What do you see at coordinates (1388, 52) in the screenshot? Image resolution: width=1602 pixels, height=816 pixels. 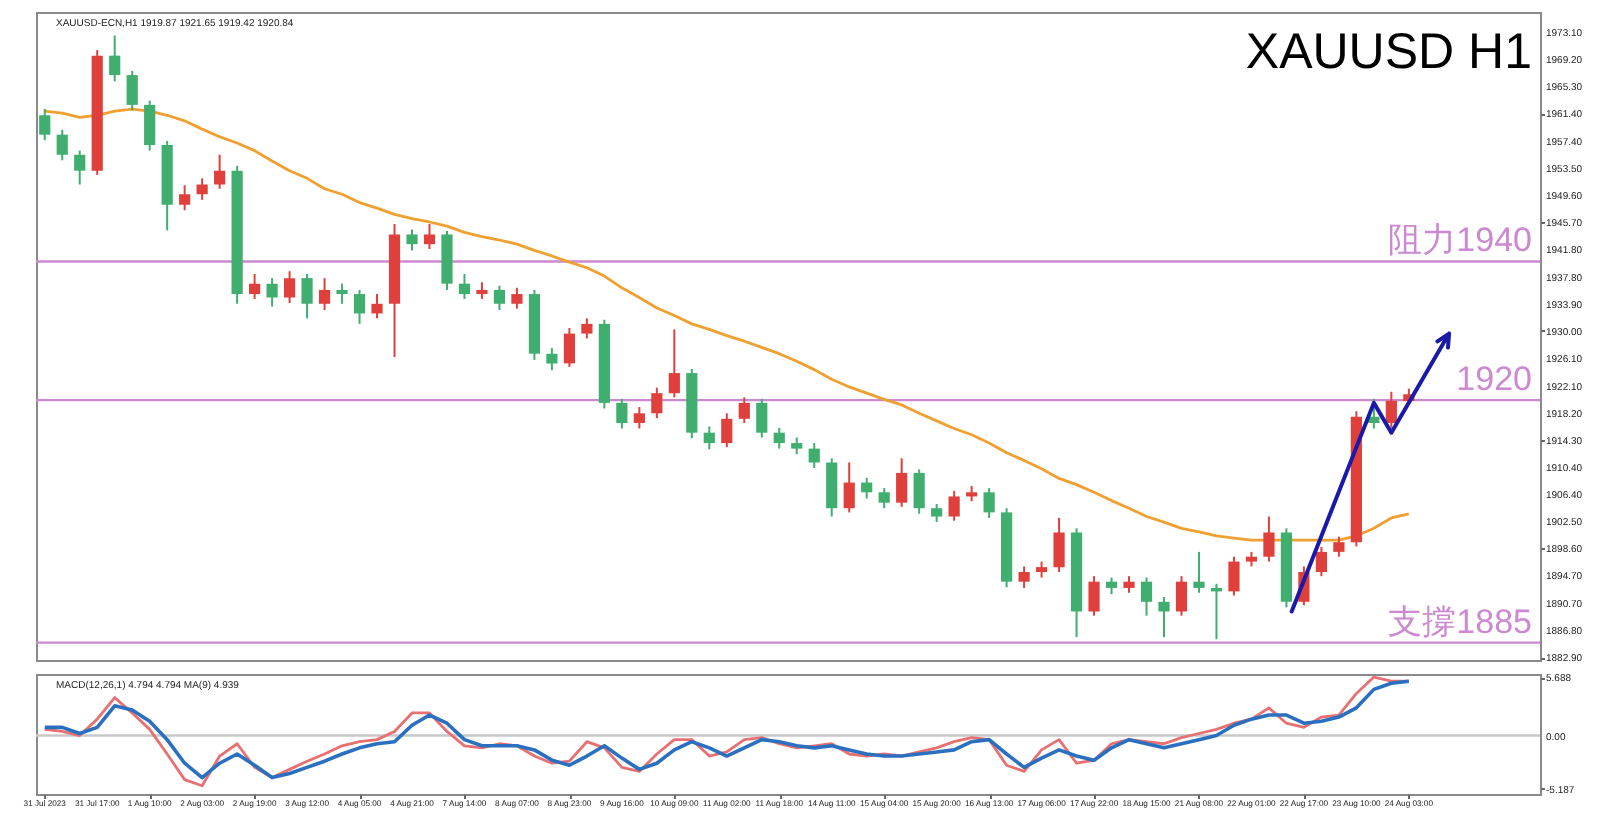 I see `chart-title: XAUUSD H1` at bounding box center [1388, 52].